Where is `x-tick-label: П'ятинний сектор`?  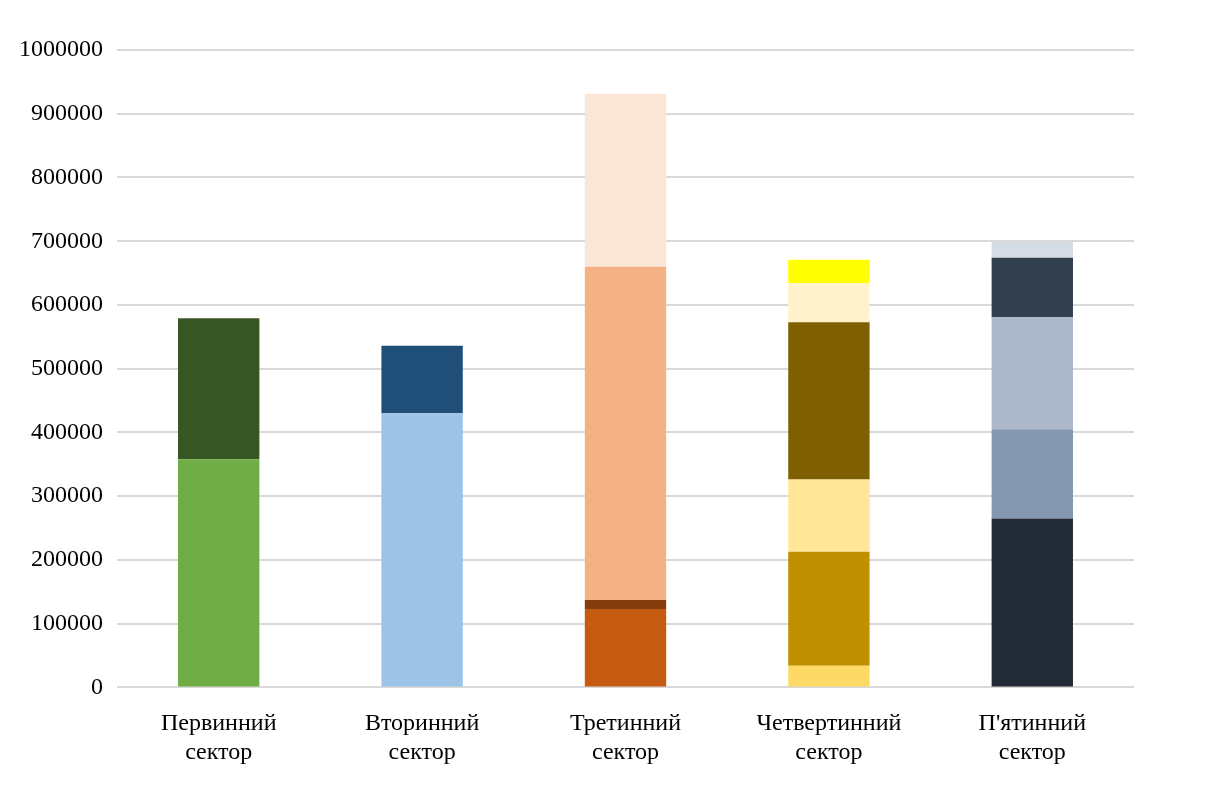 x-tick-label: П'ятинний сектор is located at coordinates (1032, 736).